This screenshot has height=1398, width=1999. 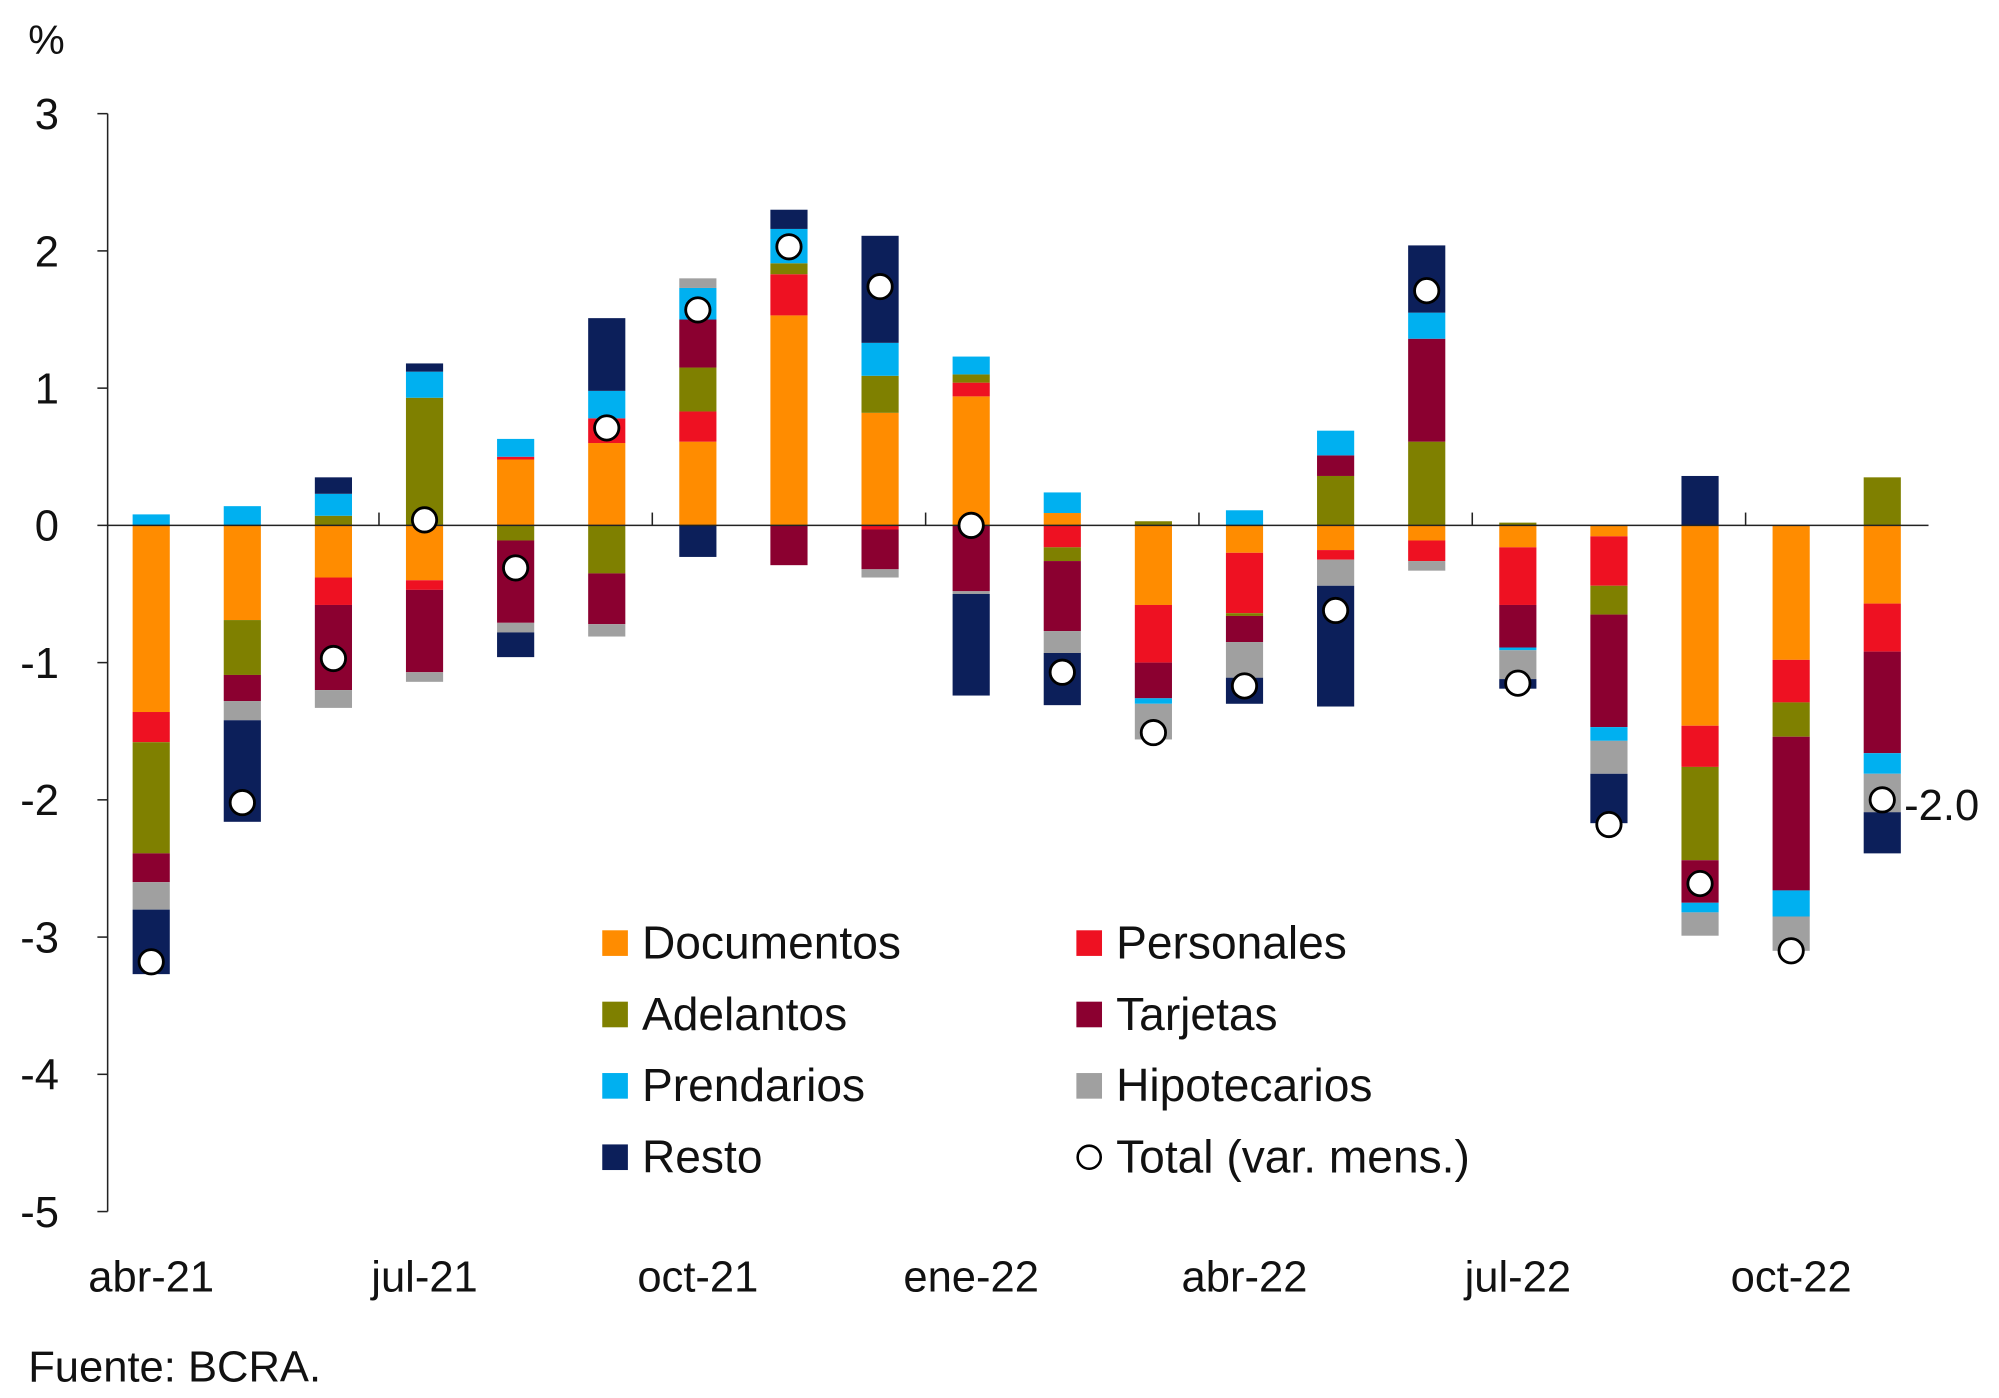 I want to click on legend-label: Personales, so click(x=1231, y=942).